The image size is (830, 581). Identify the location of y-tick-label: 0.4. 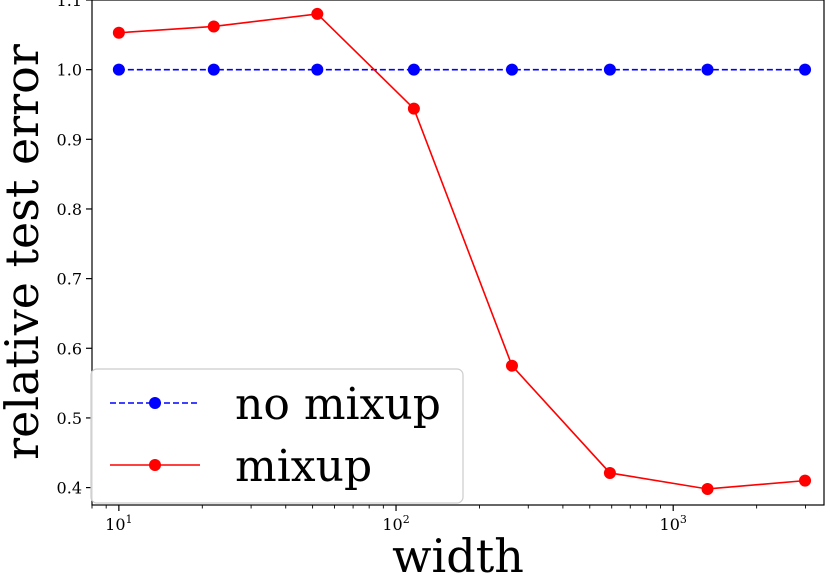
(69, 488).